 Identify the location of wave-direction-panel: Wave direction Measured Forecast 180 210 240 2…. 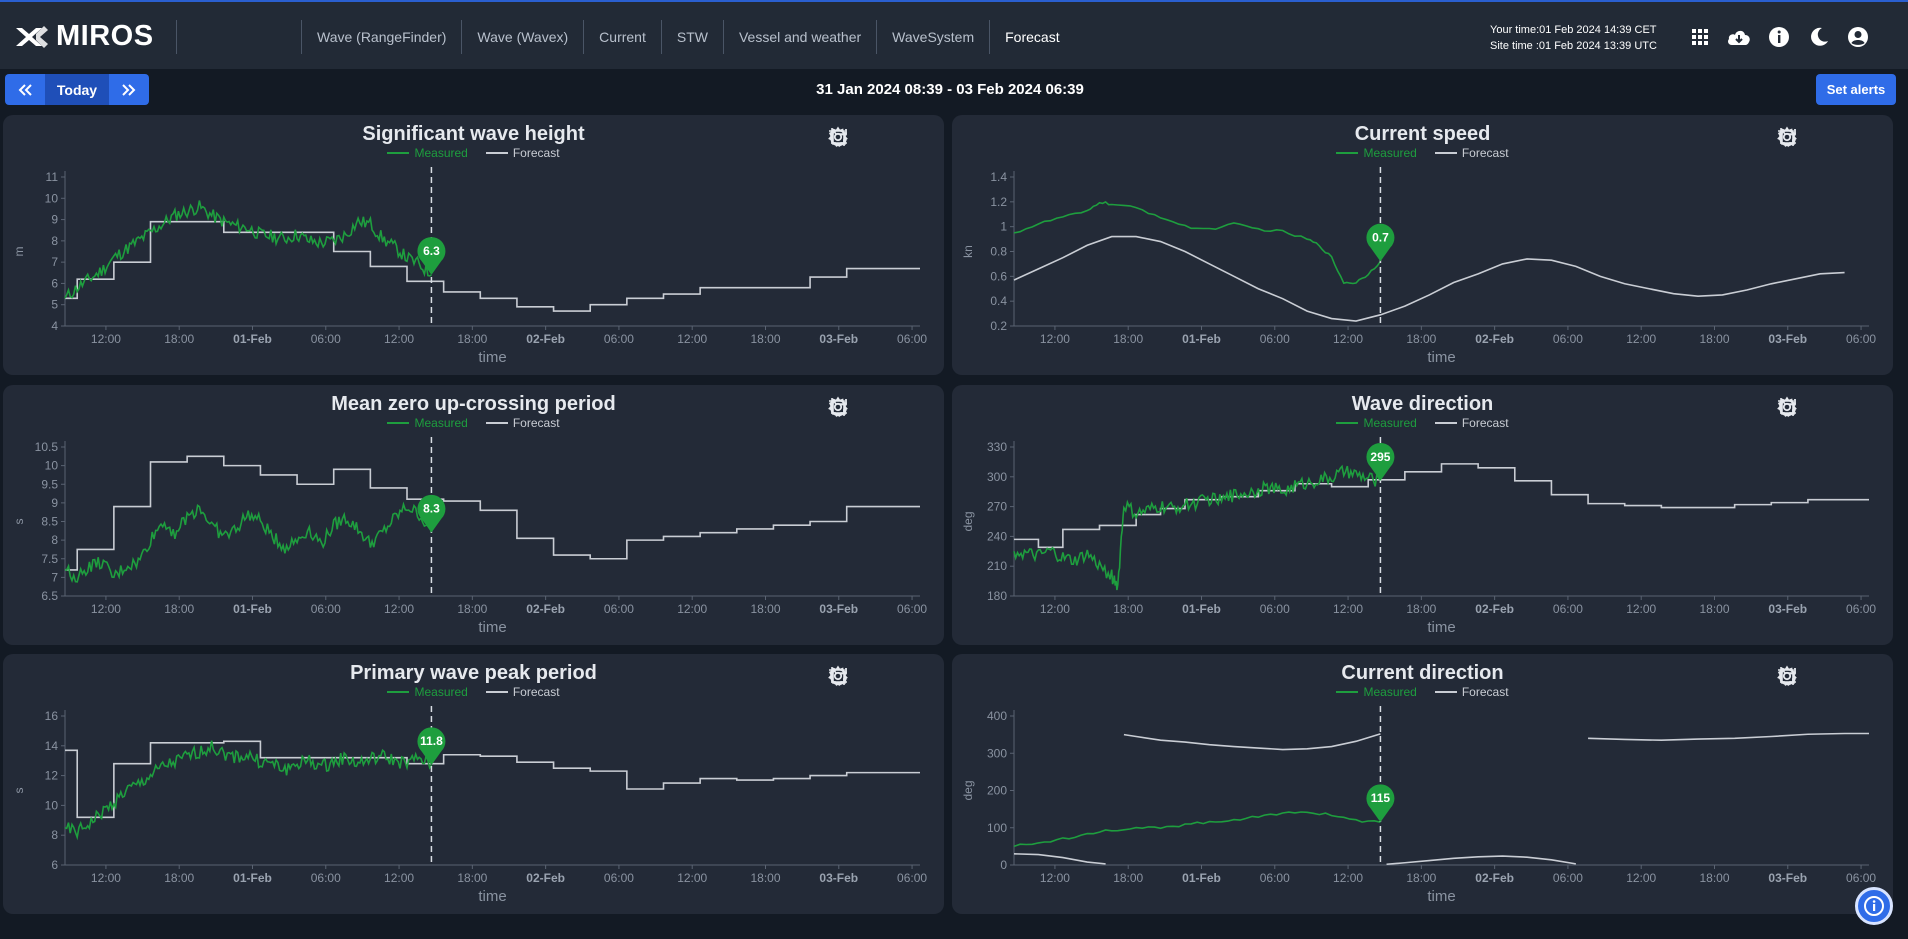
(1422, 515).